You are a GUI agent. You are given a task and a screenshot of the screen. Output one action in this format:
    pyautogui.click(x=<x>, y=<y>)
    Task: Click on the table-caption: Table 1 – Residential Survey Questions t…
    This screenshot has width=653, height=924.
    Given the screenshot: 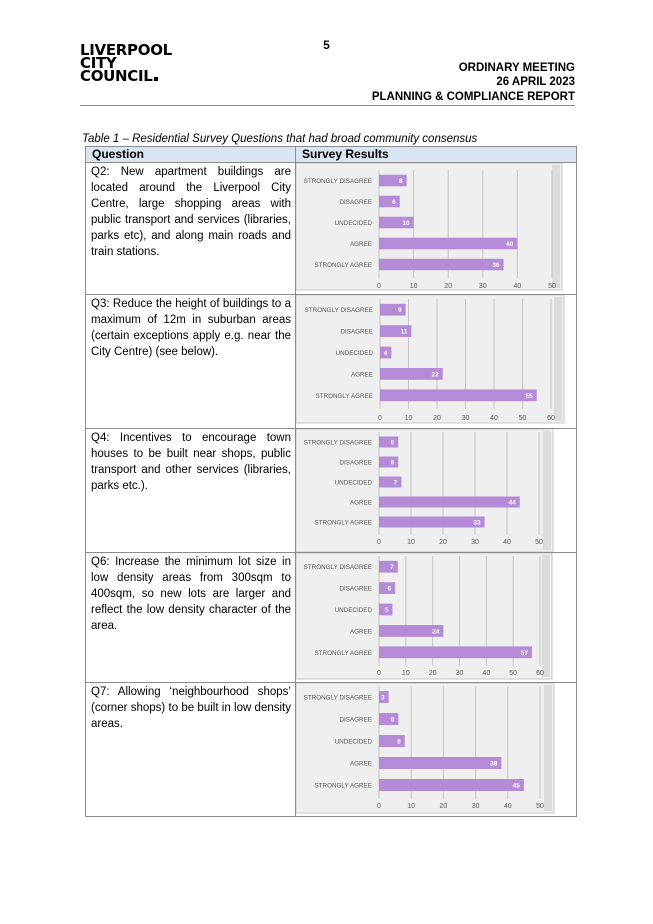 What is the action you would take?
    pyautogui.click(x=280, y=139)
    